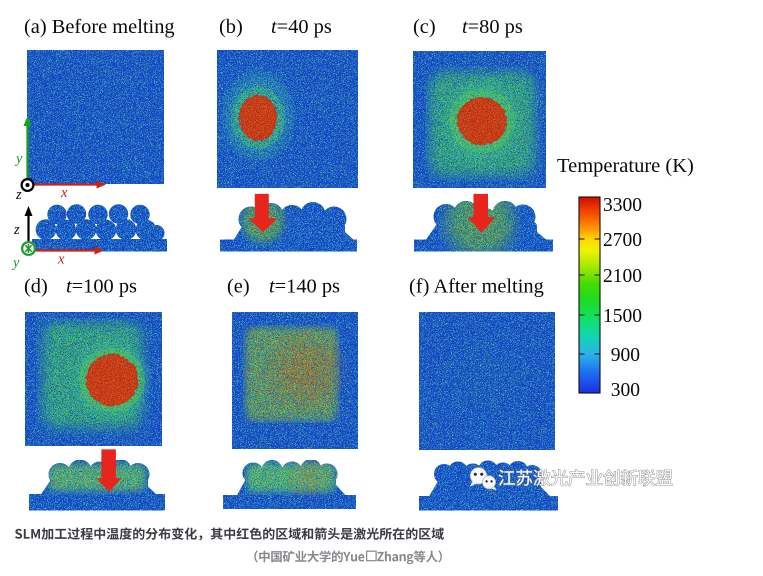  Describe the element at coordinates (625, 390) in the screenshot. I see `svg-text: 300` at that location.